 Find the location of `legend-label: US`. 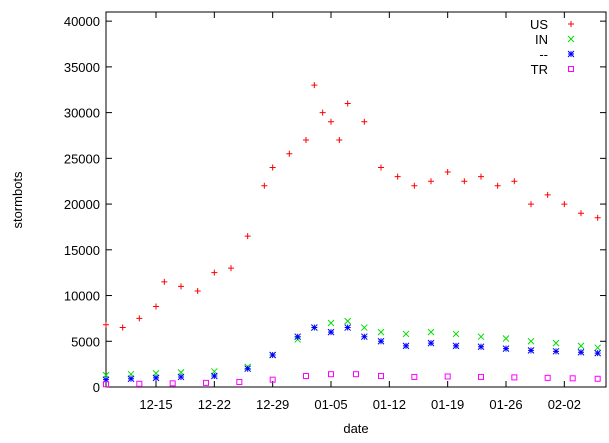

legend-label: US is located at coordinates (539, 24).